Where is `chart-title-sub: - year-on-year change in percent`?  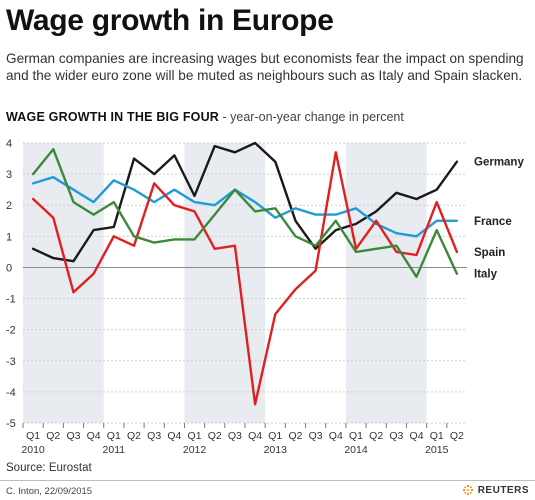
chart-title-sub: - year-on-year change in percent is located at coordinates (311, 117).